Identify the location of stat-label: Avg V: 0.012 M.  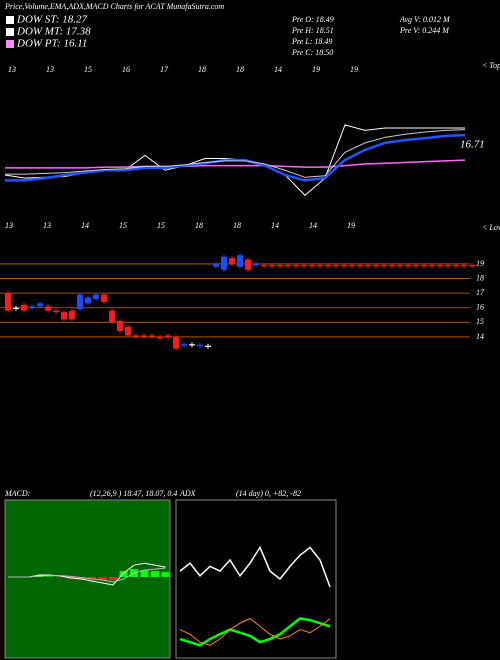
(425, 19).